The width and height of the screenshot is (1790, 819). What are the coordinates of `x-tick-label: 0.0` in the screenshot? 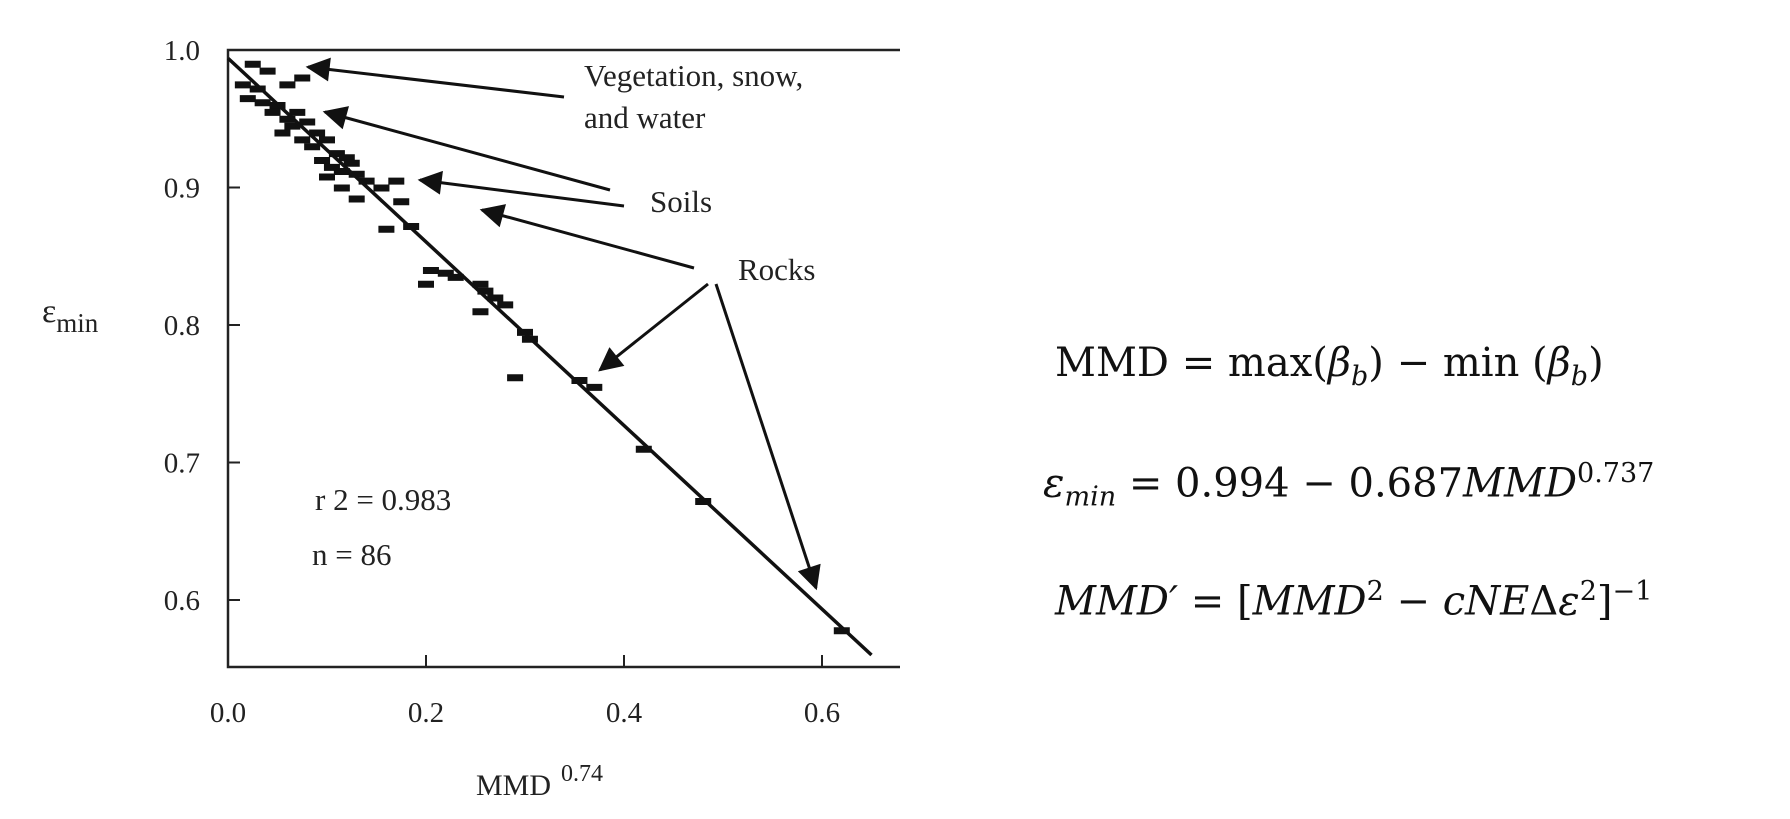 It's located at (228, 713).